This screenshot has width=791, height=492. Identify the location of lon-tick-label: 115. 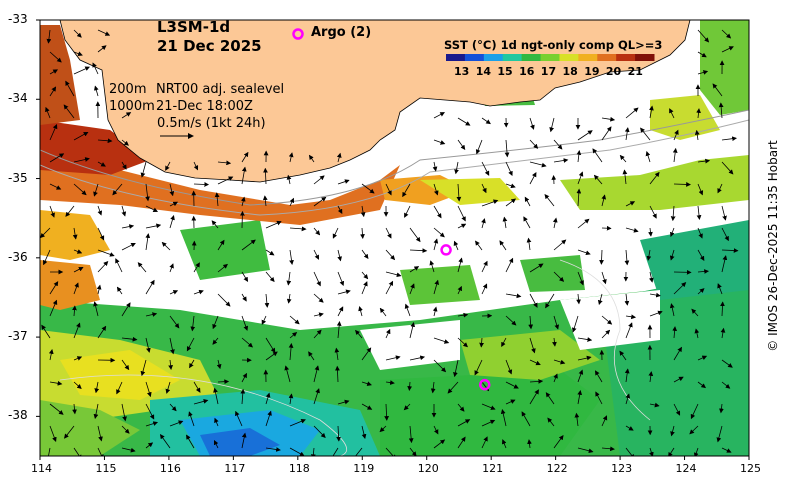
(106, 468).